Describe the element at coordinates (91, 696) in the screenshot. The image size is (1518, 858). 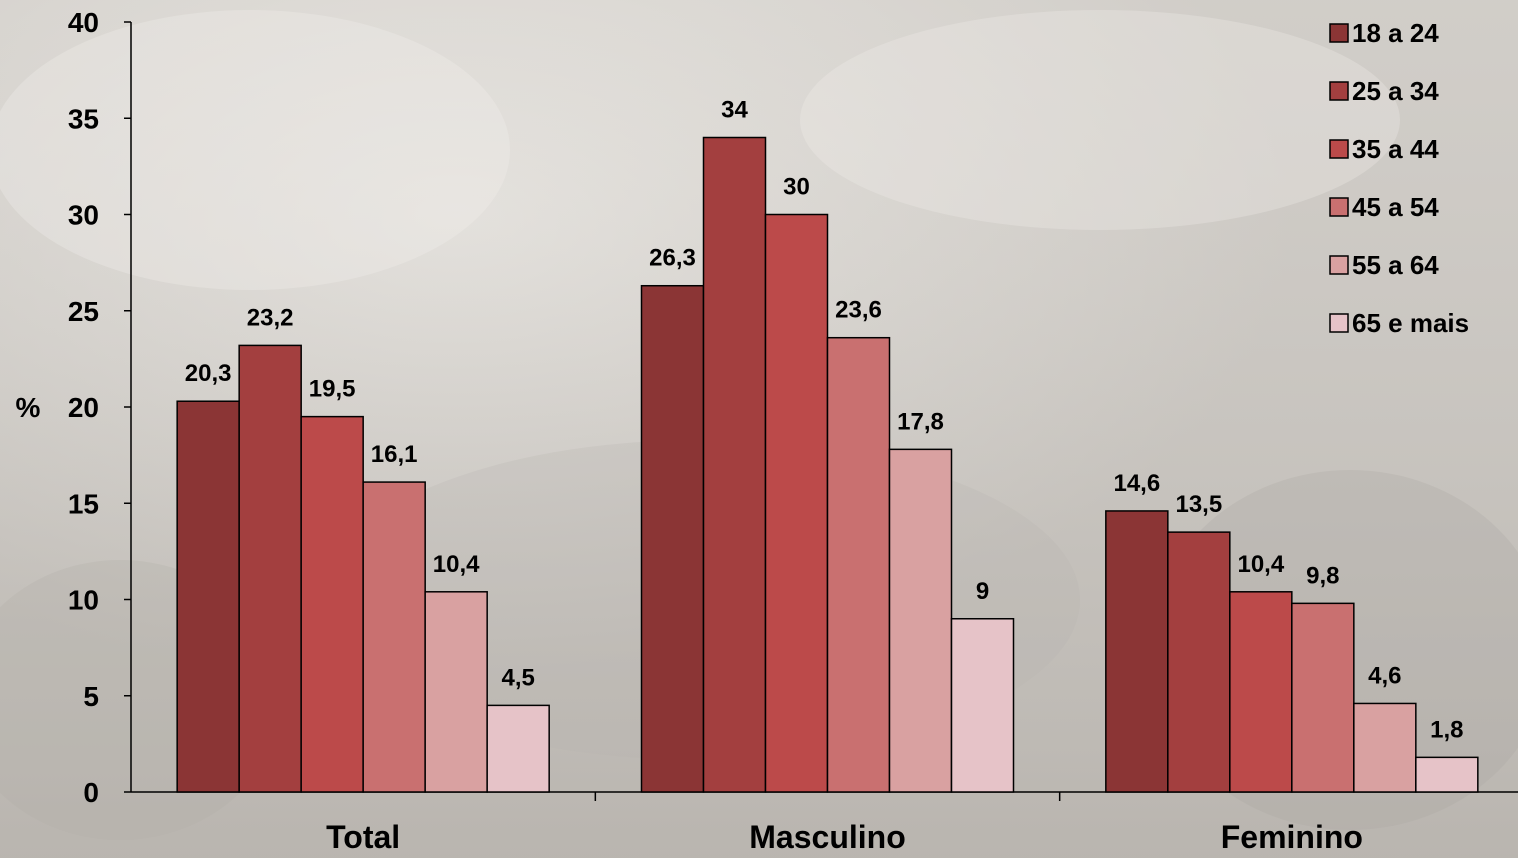
I see `y-tick-label: 5` at that location.